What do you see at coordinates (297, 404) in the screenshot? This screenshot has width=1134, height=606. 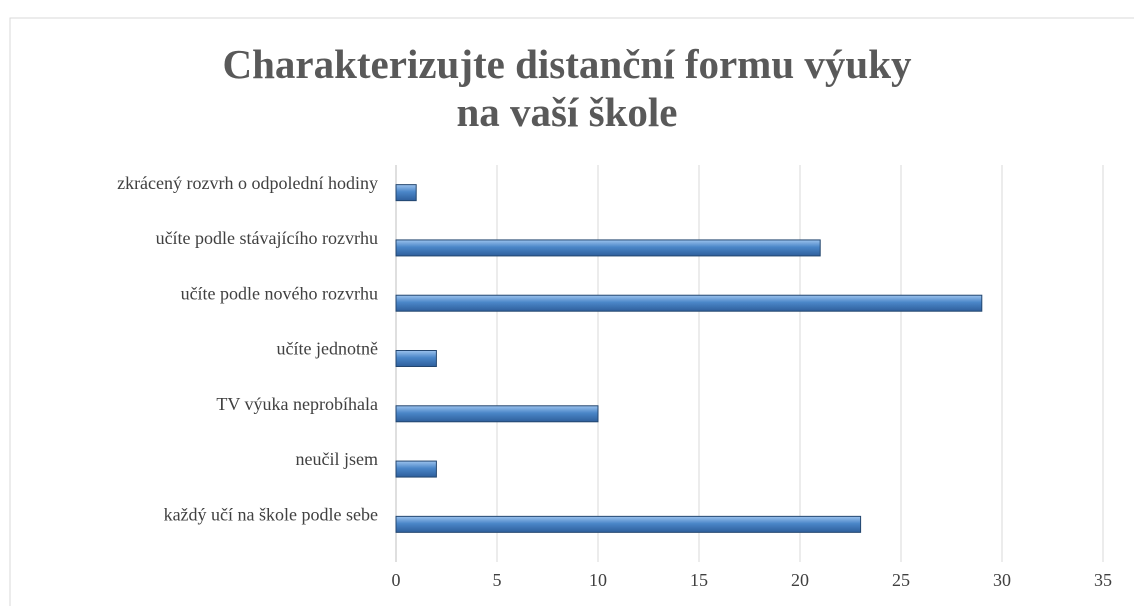 I see `y-tick-label: TV výuka neprobíhala` at bounding box center [297, 404].